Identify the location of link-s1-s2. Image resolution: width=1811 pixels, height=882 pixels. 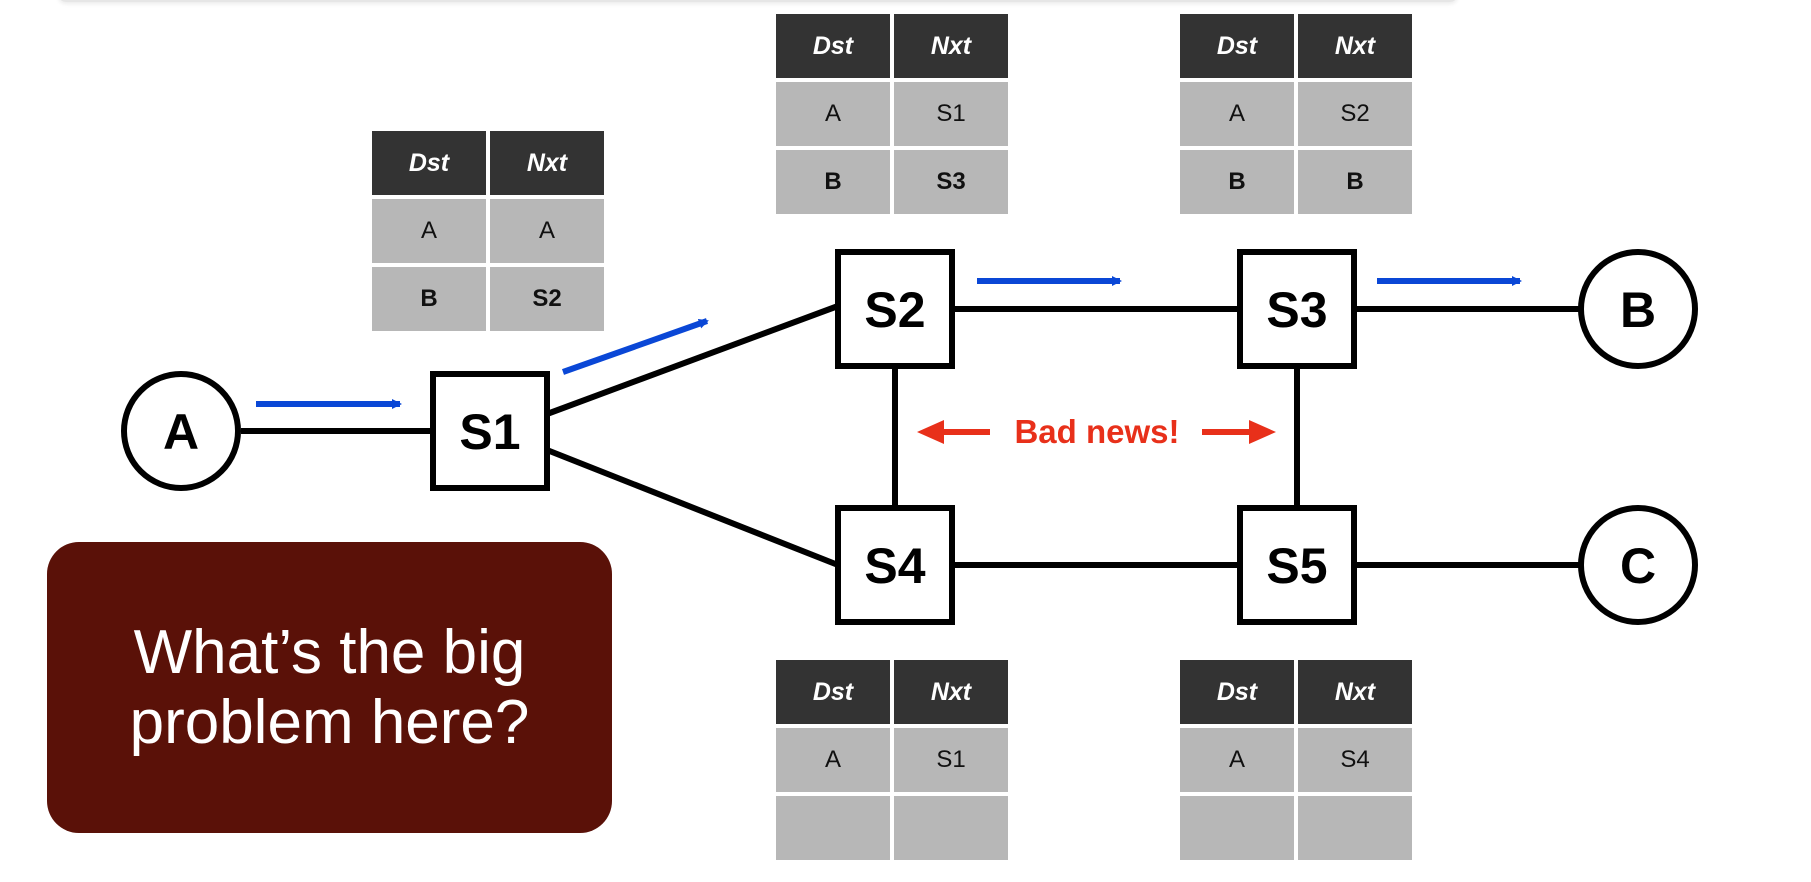
(692, 360).